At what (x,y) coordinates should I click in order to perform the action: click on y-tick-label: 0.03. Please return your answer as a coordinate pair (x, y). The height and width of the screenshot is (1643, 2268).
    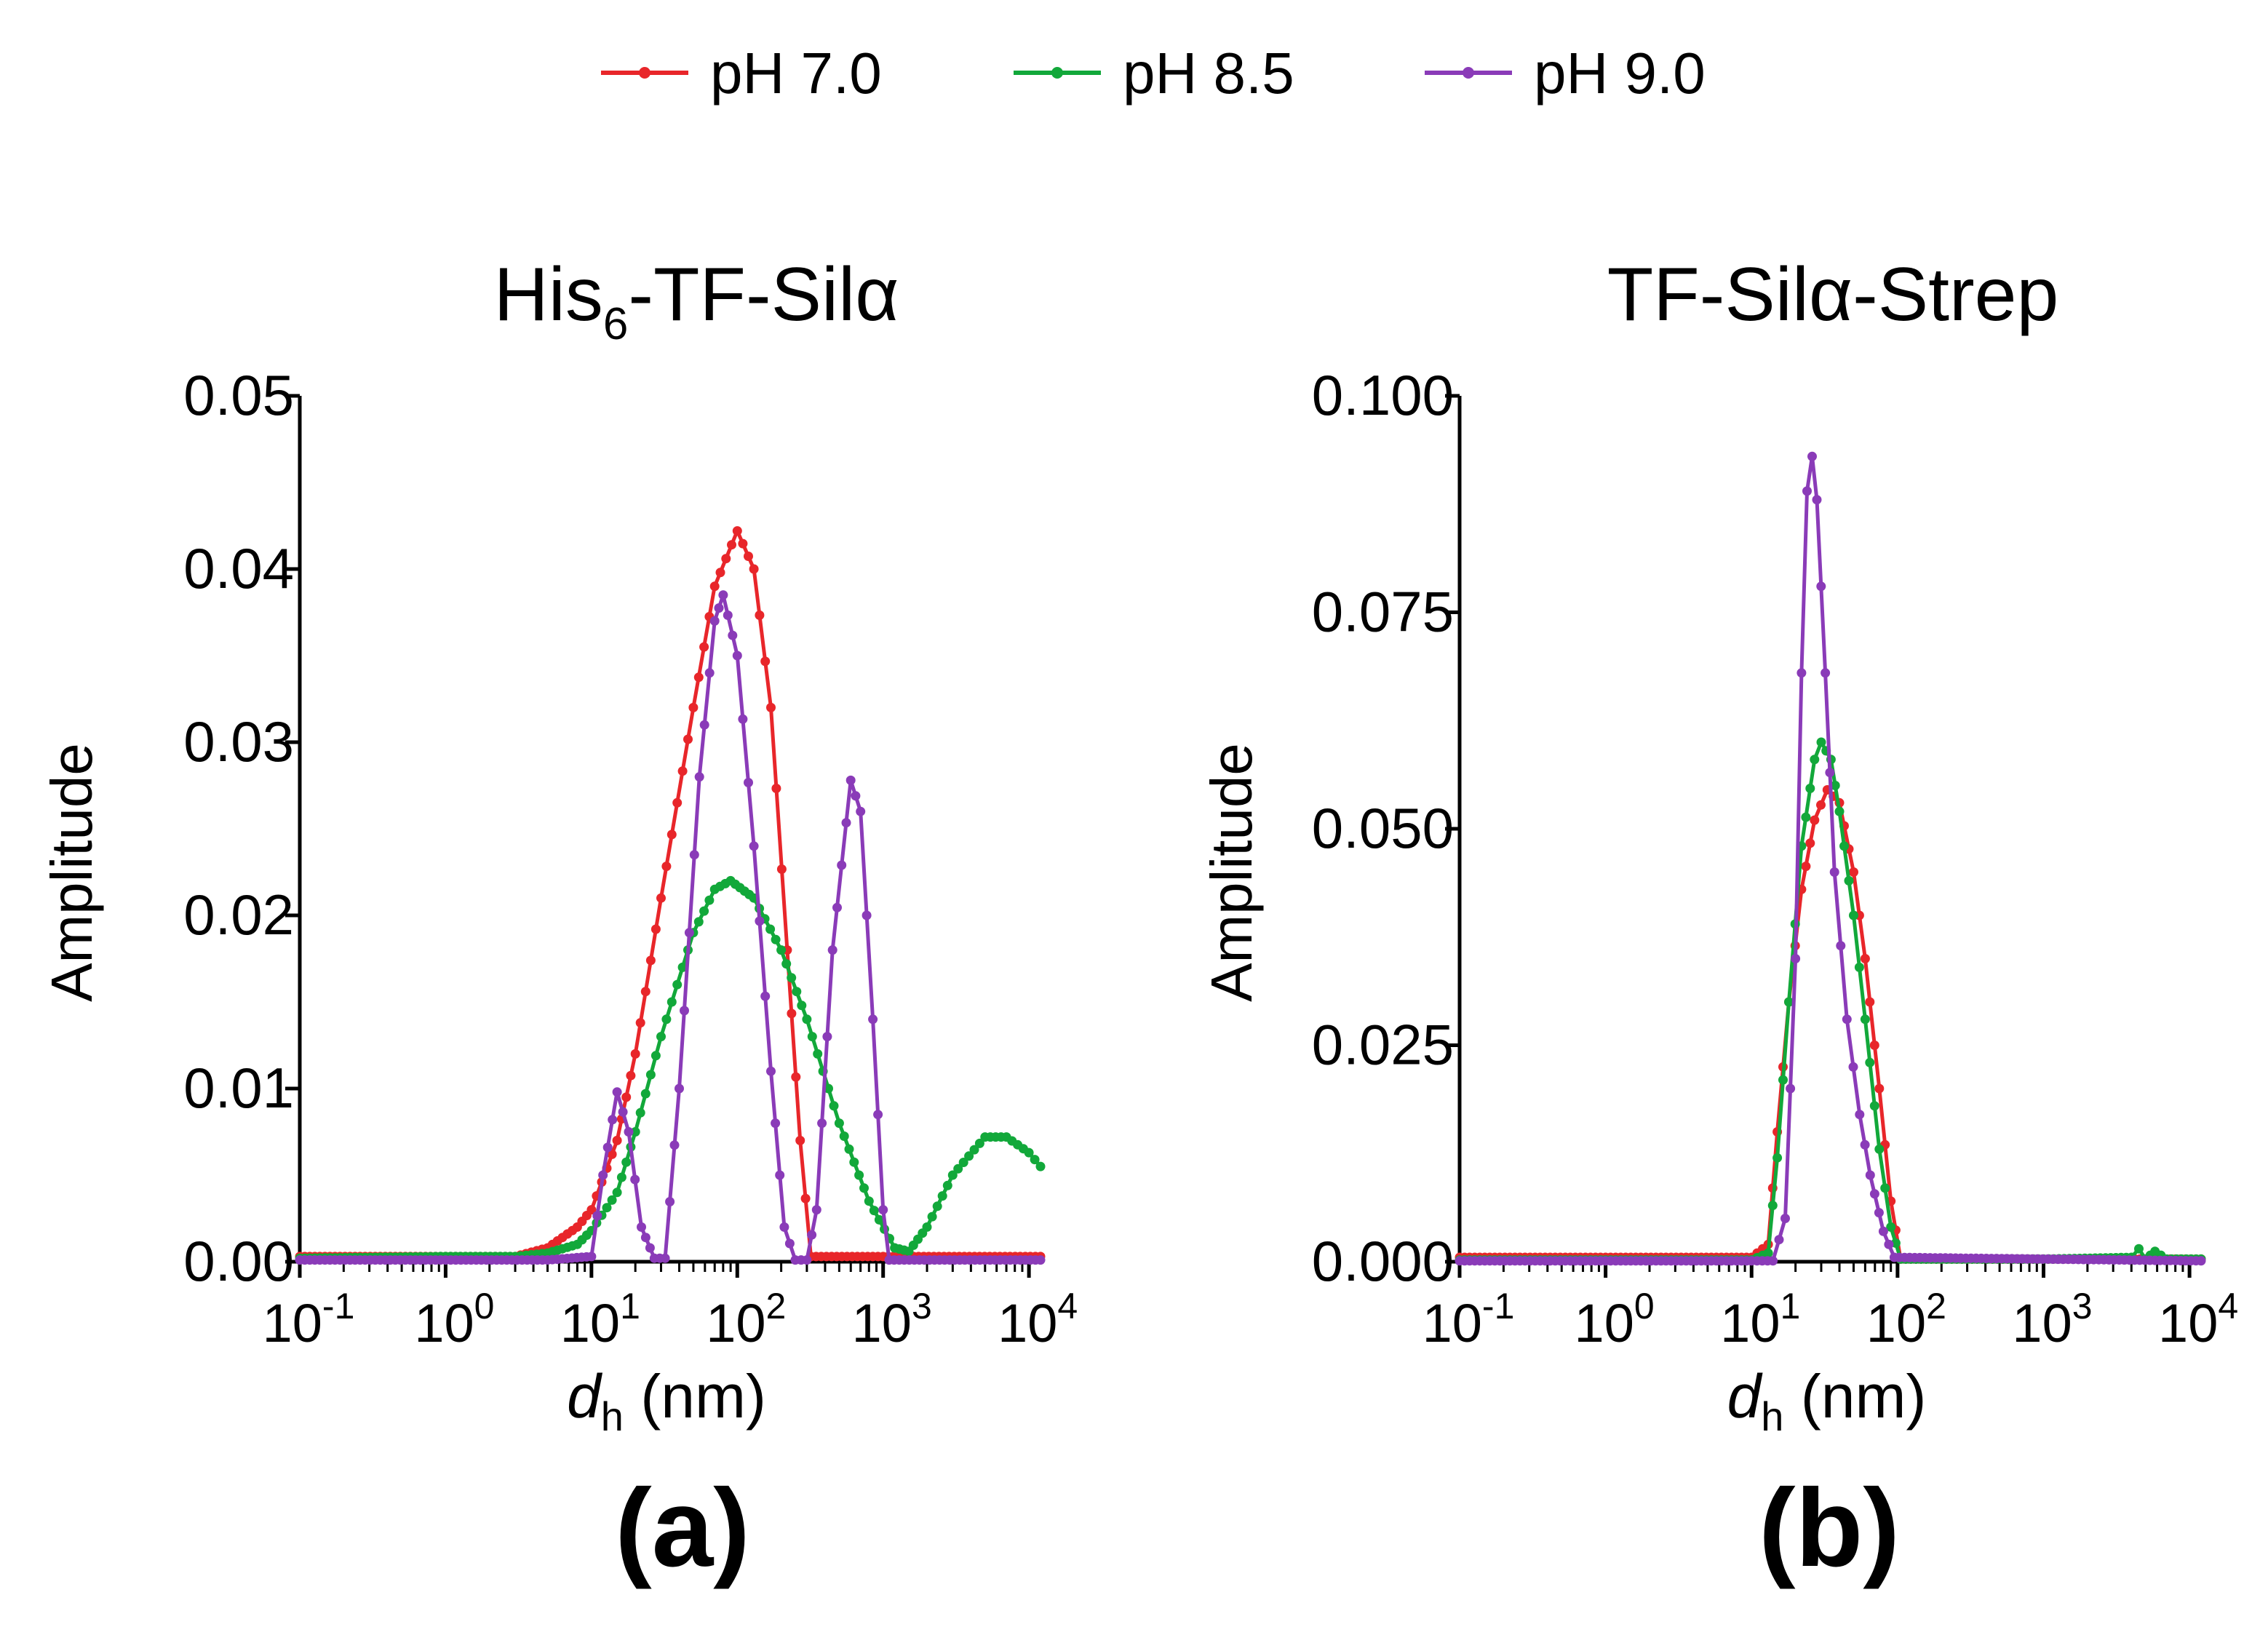
    Looking at the image, I should click on (239, 741).